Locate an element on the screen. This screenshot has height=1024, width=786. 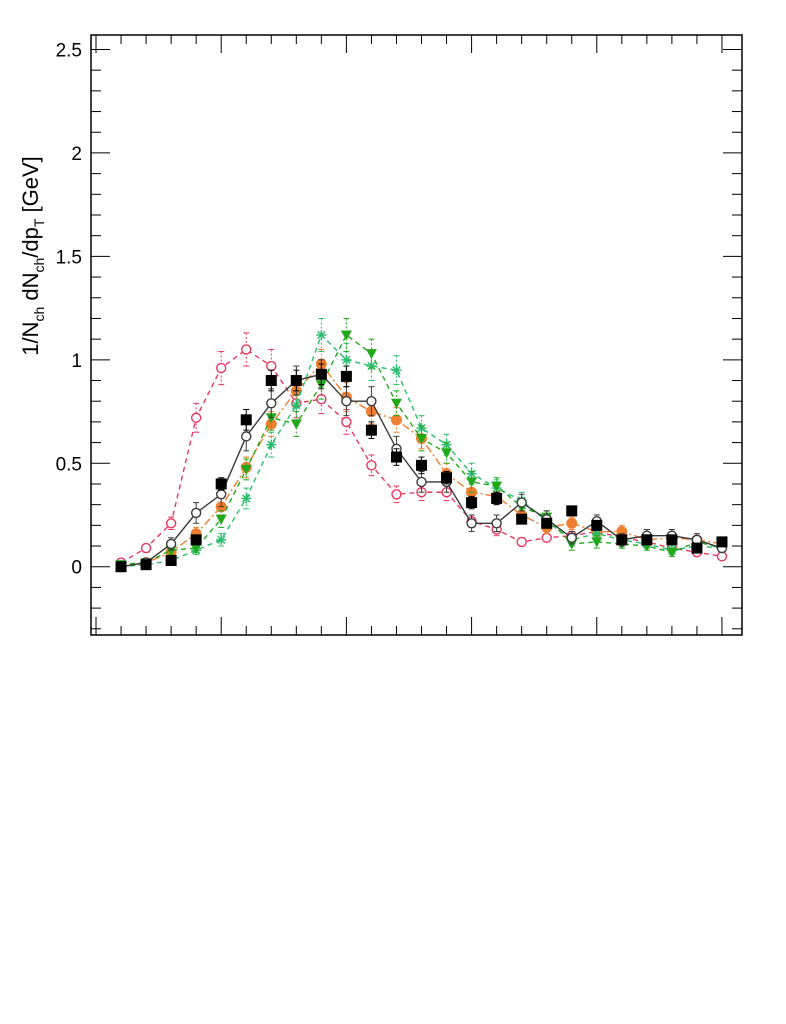
y-axis-title-subscript: ch is located at coordinates (39, 314).